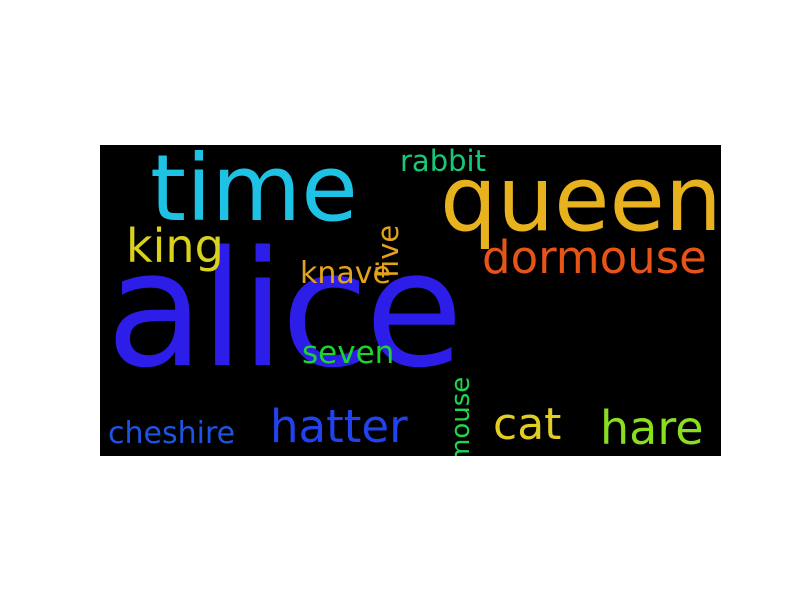 The width and height of the screenshot is (800, 600). I want to click on word-time: time, so click(254, 193).